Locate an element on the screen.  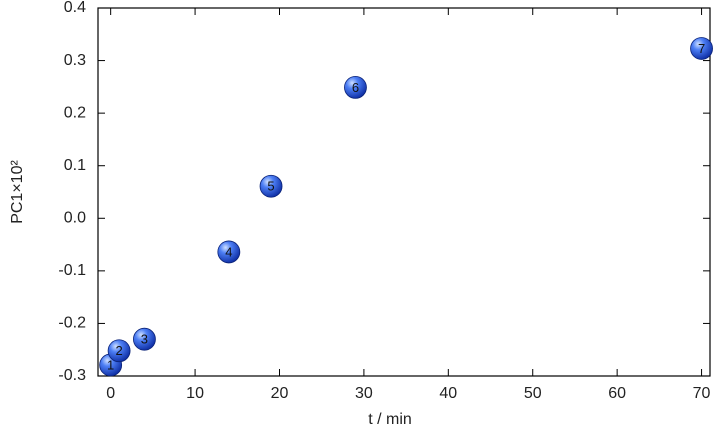
point-label: 7 is located at coordinates (701, 48).